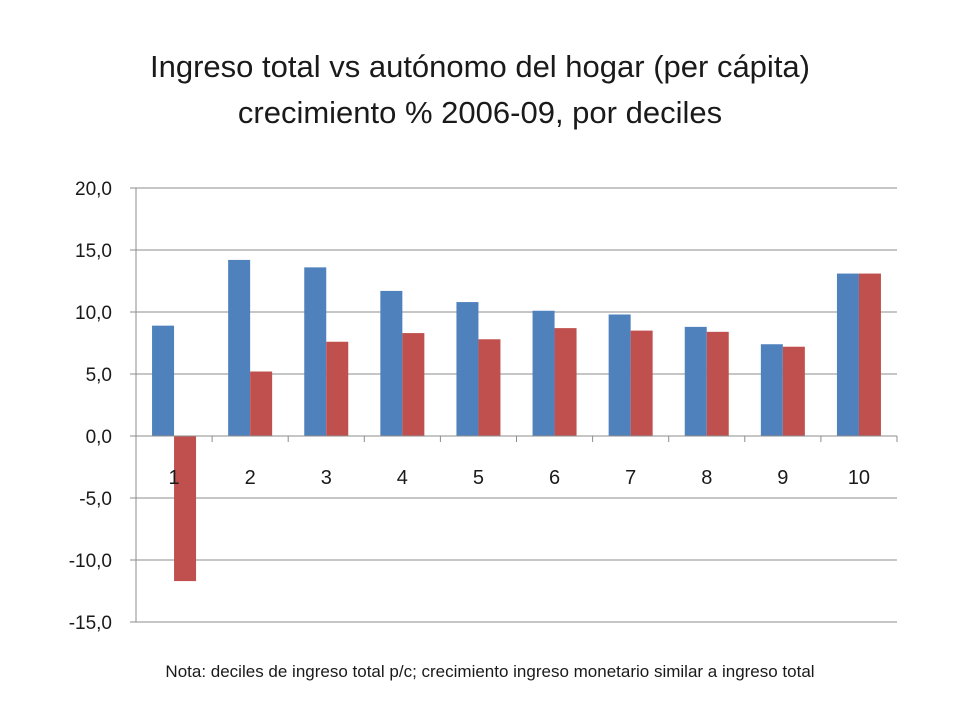 The height and width of the screenshot is (720, 960). I want to click on x-category-label: 5, so click(478, 478).